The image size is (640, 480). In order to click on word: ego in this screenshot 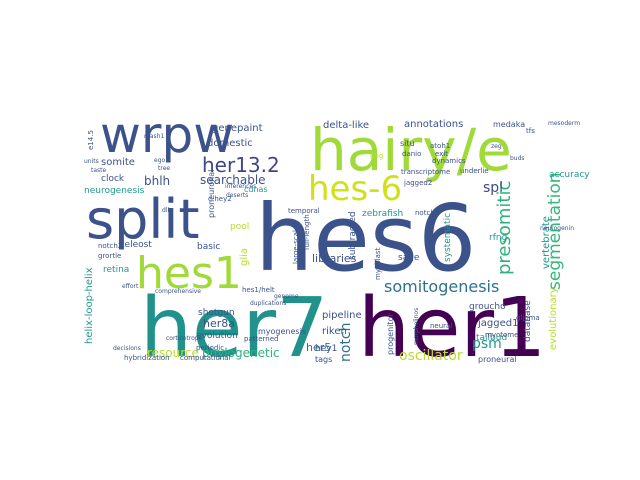, I will do `click(160, 160)`.